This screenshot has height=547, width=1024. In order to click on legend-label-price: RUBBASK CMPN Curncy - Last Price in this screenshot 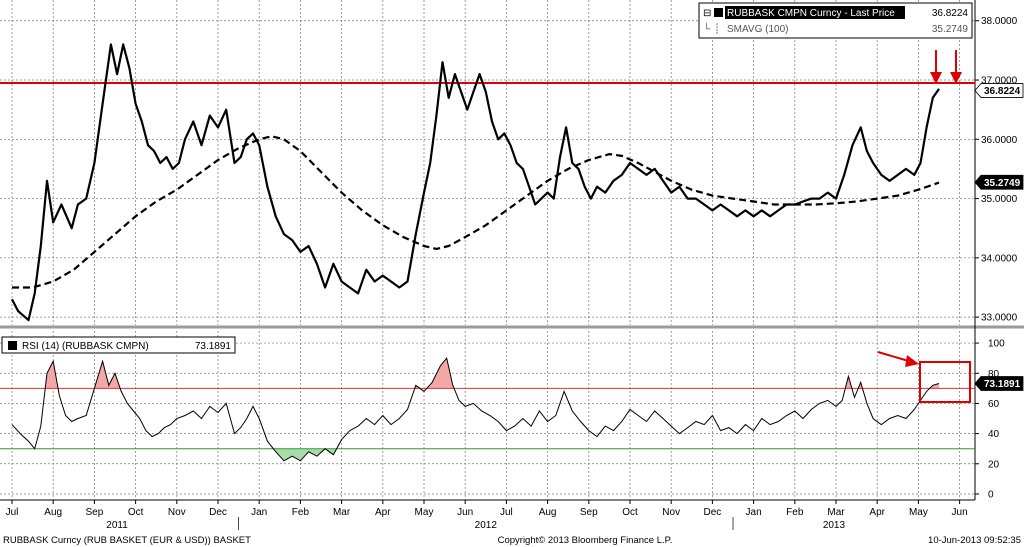, I will do `click(811, 13)`.